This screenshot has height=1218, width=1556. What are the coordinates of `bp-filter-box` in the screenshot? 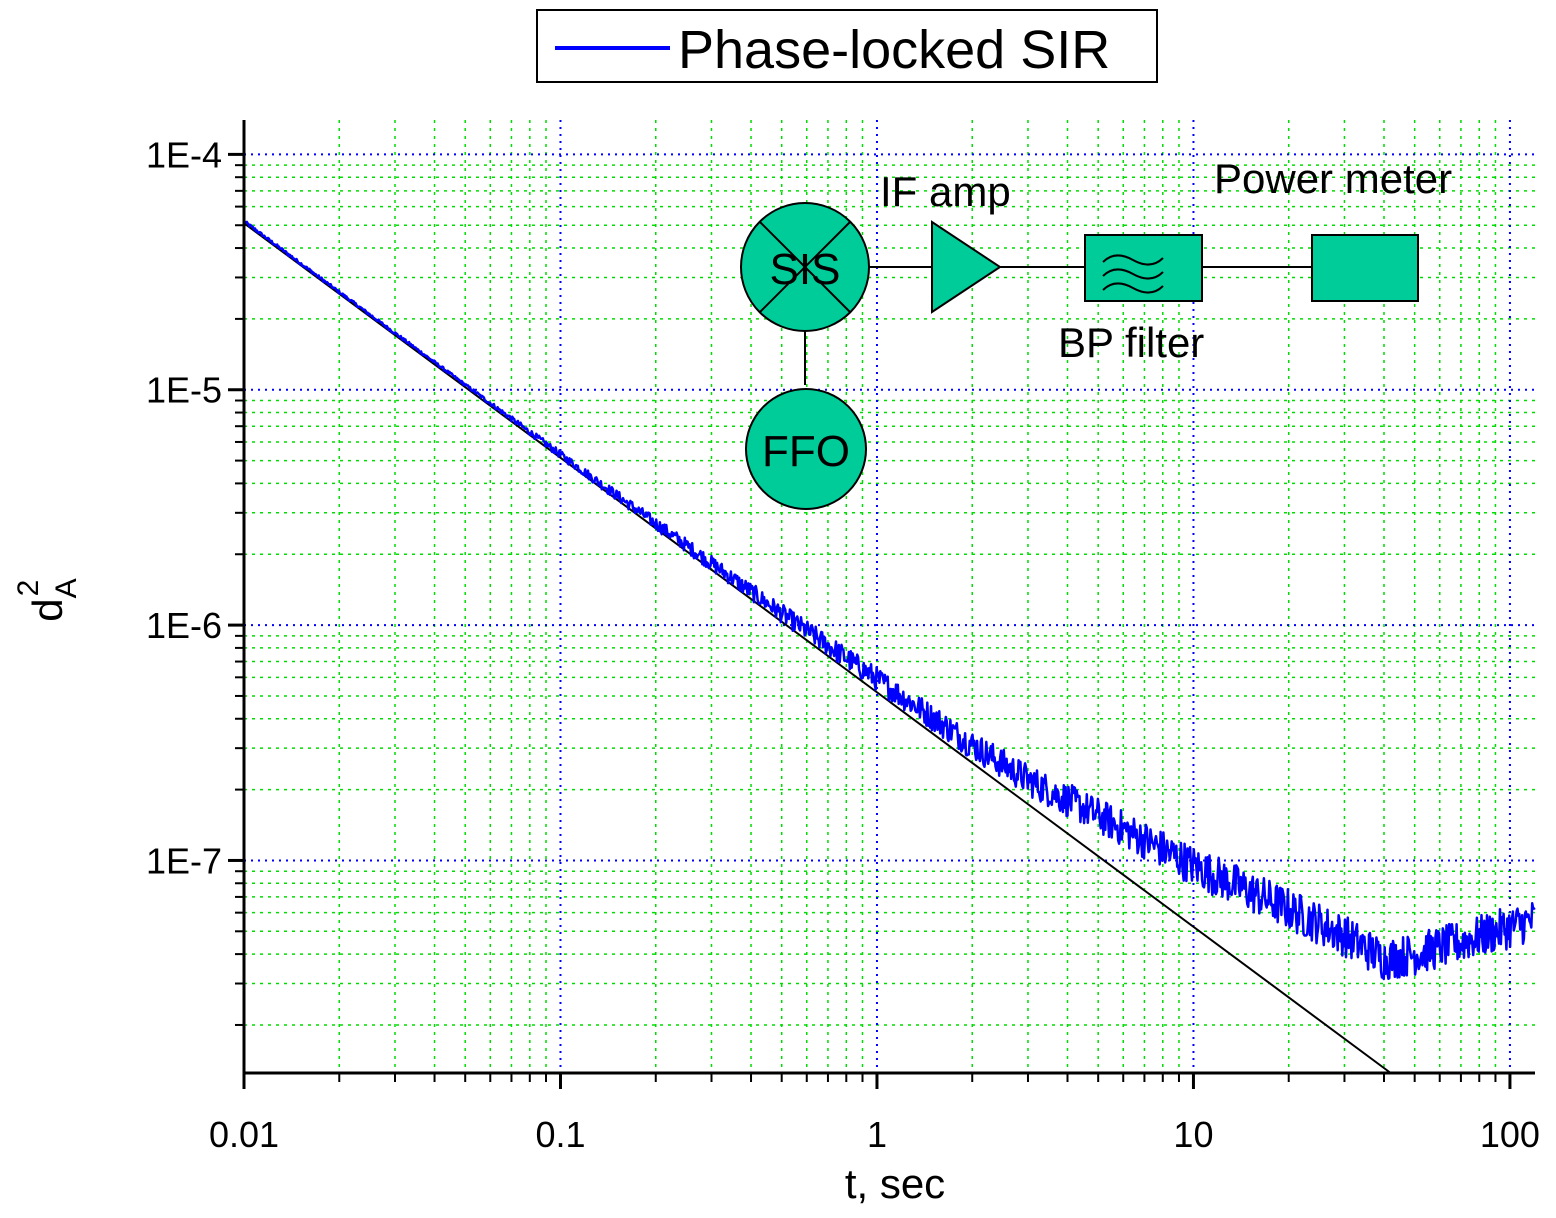 It's located at (1143, 268).